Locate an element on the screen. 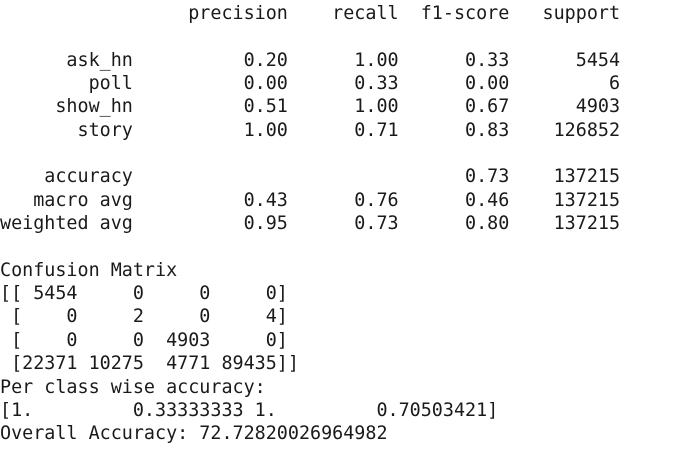 The image size is (686, 461). confusion-matrix-row-3: [ 0 0 4903 0] is located at coordinates (144, 340).